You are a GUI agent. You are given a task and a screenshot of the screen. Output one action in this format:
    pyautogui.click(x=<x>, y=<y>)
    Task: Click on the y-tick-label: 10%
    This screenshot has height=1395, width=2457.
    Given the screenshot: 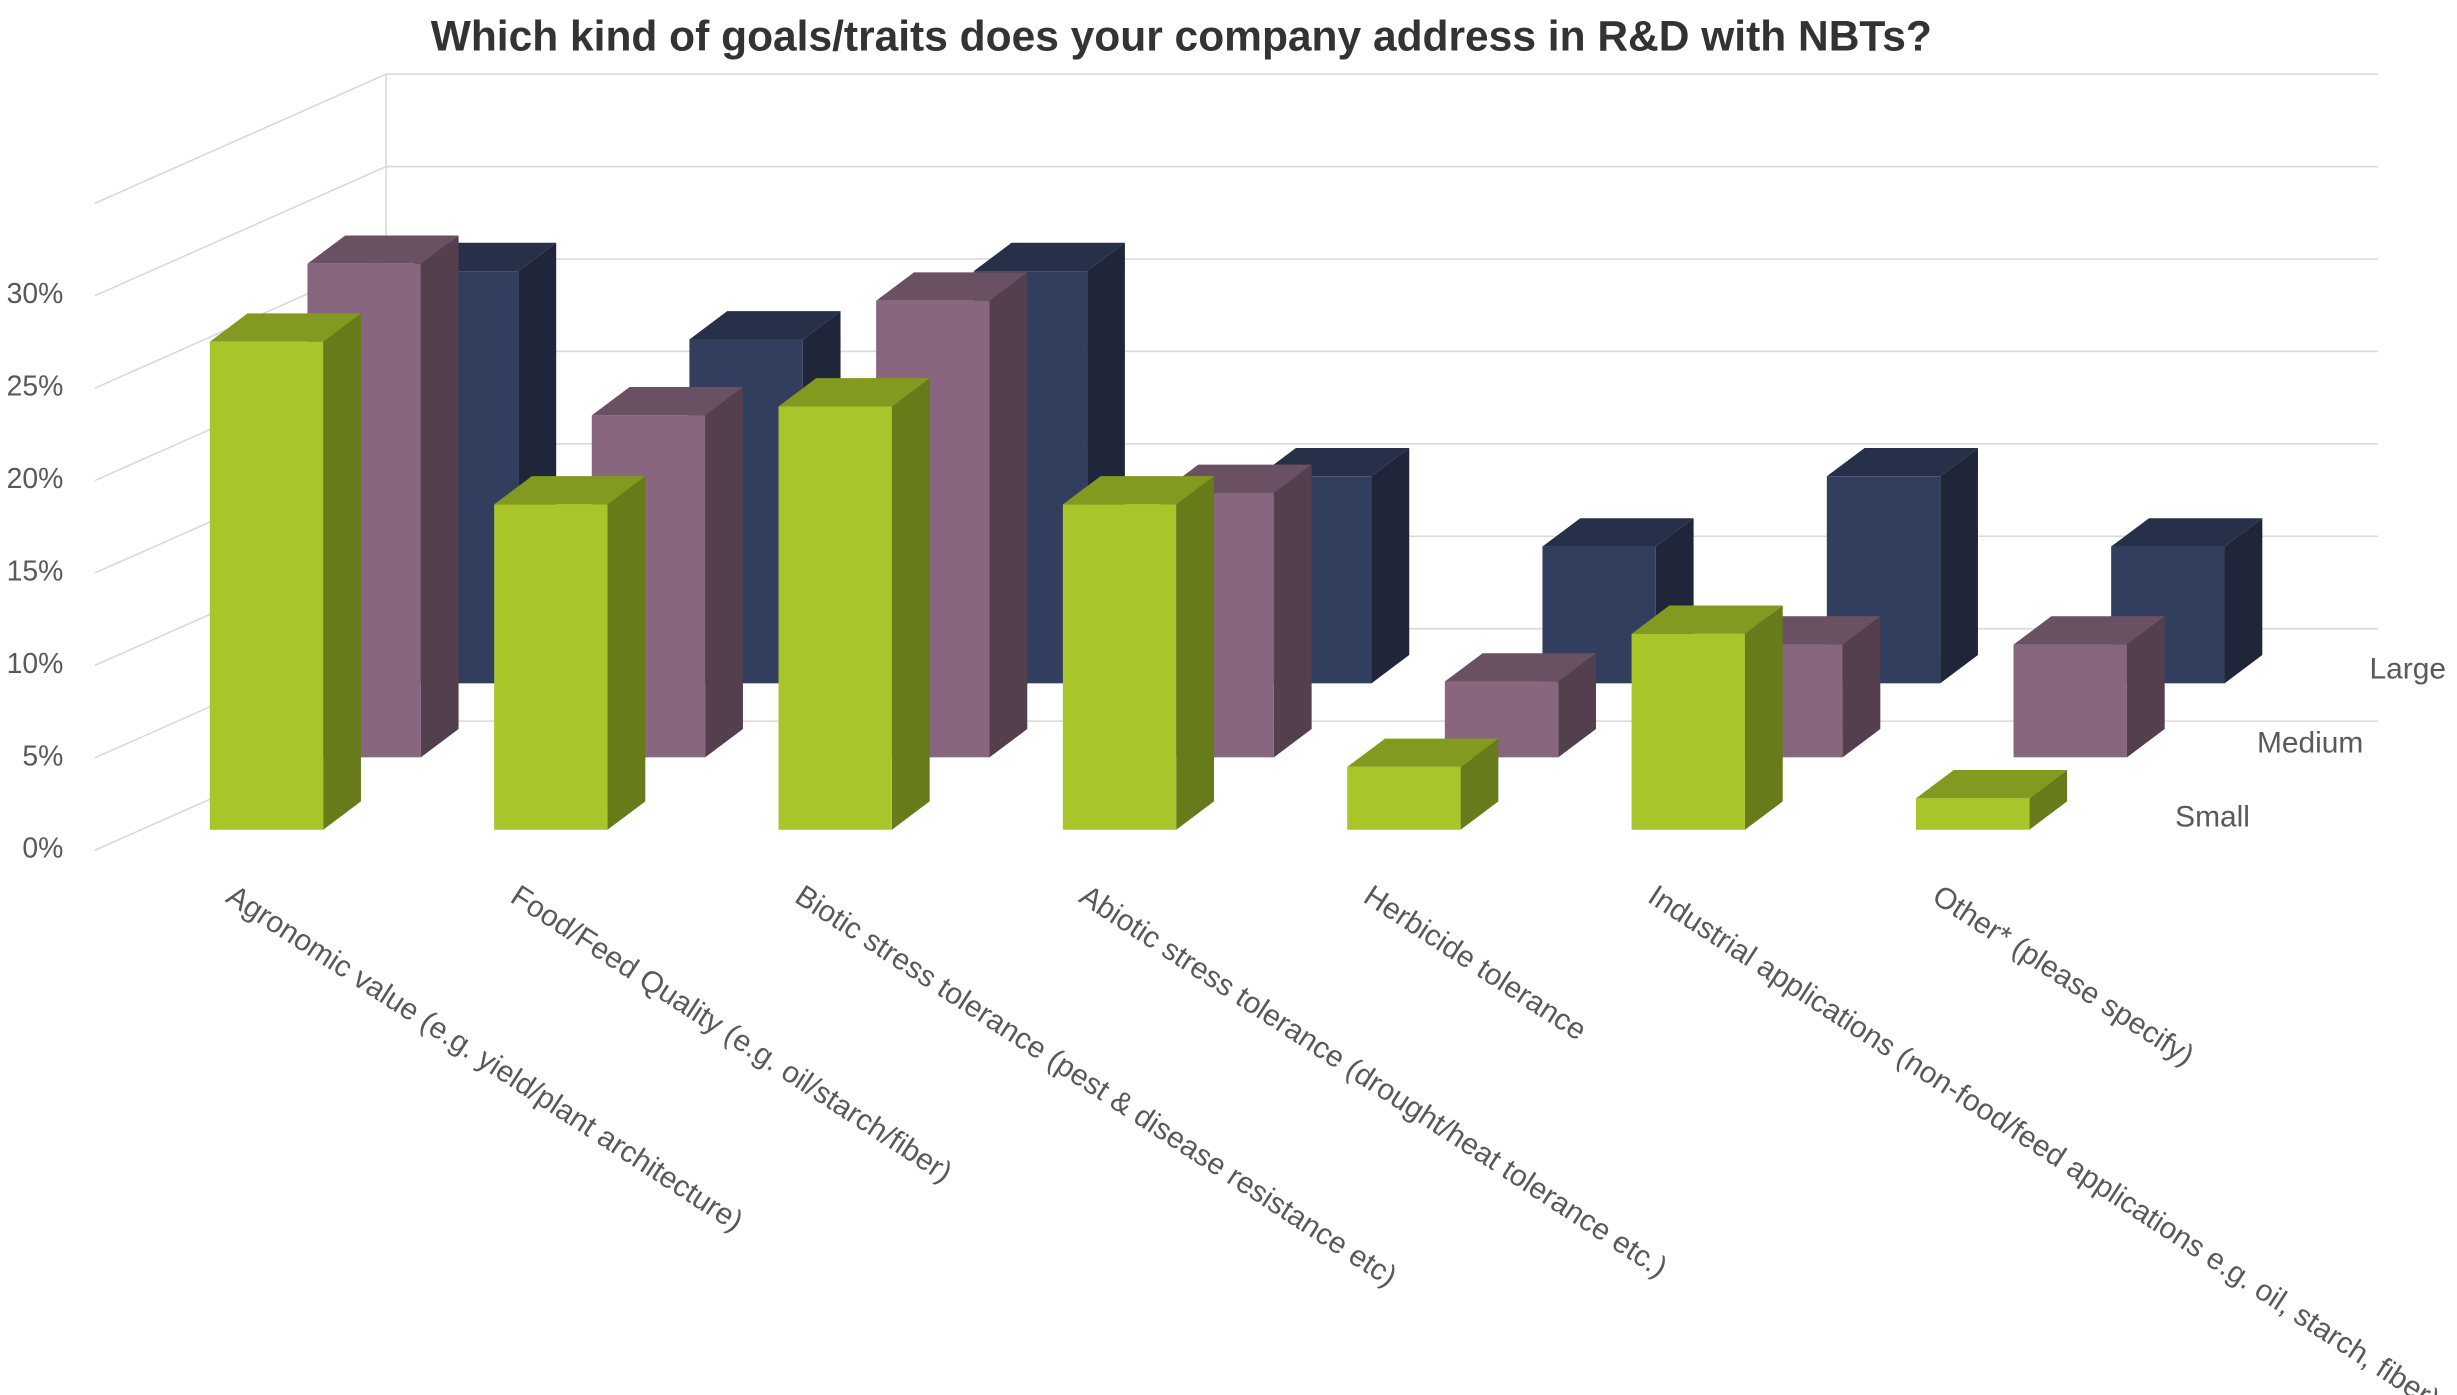 What is the action you would take?
    pyautogui.click(x=35, y=664)
    